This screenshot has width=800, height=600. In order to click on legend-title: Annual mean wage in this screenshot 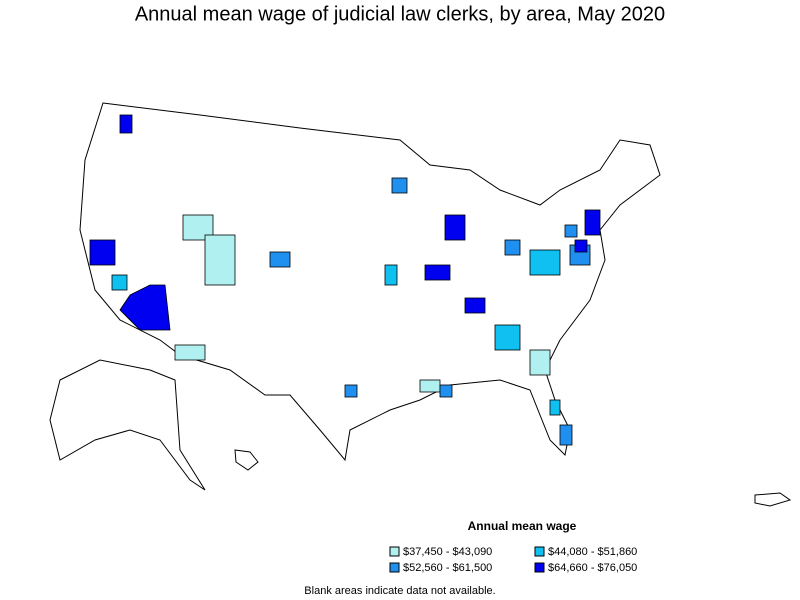, I will do `click(522, 526)`.